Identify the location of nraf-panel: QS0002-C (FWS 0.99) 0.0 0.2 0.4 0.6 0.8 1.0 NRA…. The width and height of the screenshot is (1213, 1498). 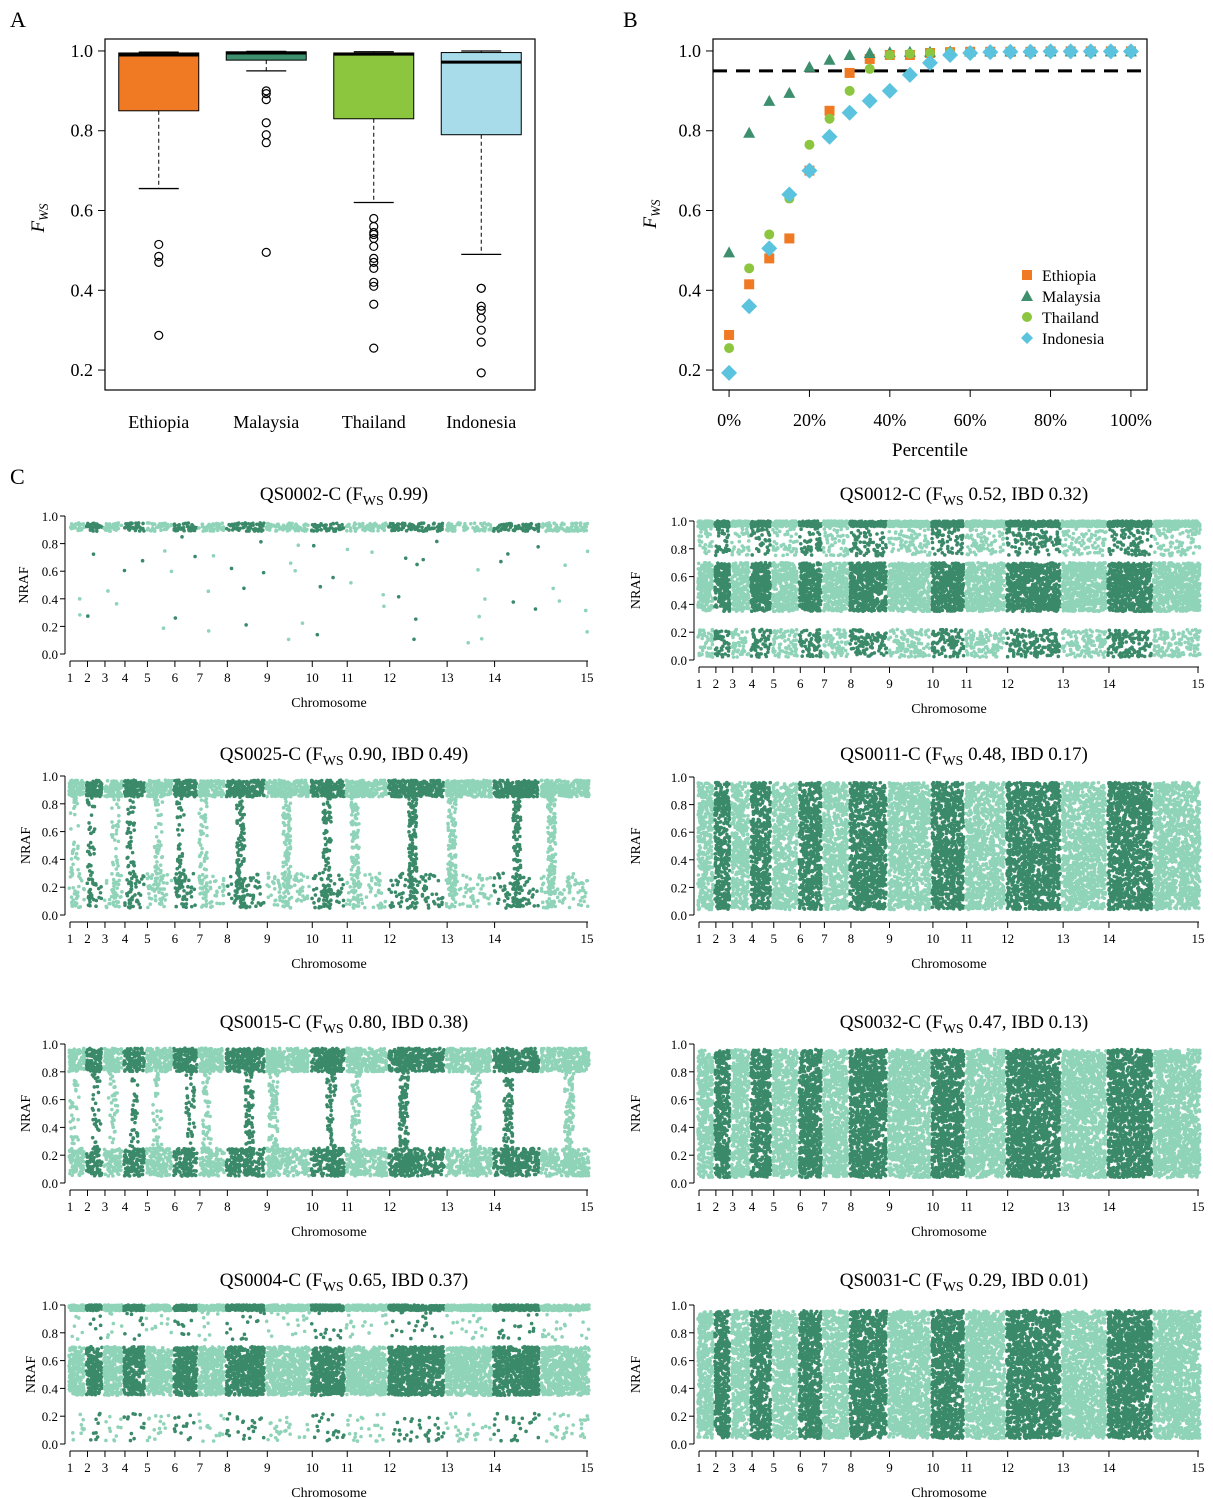
(305, 597).